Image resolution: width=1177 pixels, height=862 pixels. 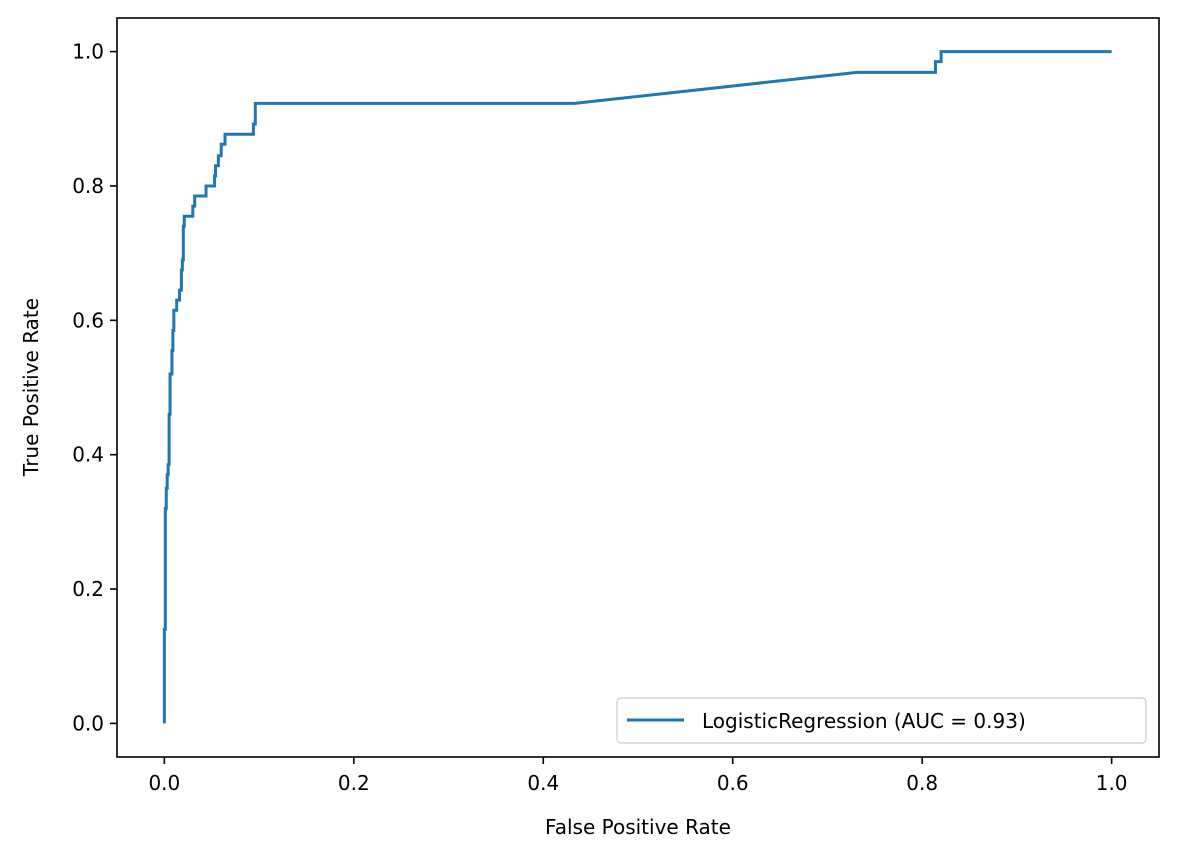 What do you see at coordinates (733, 783) in the screenshot?
I see `x-tick-label: 0.6` at bounding box center [733, 783].